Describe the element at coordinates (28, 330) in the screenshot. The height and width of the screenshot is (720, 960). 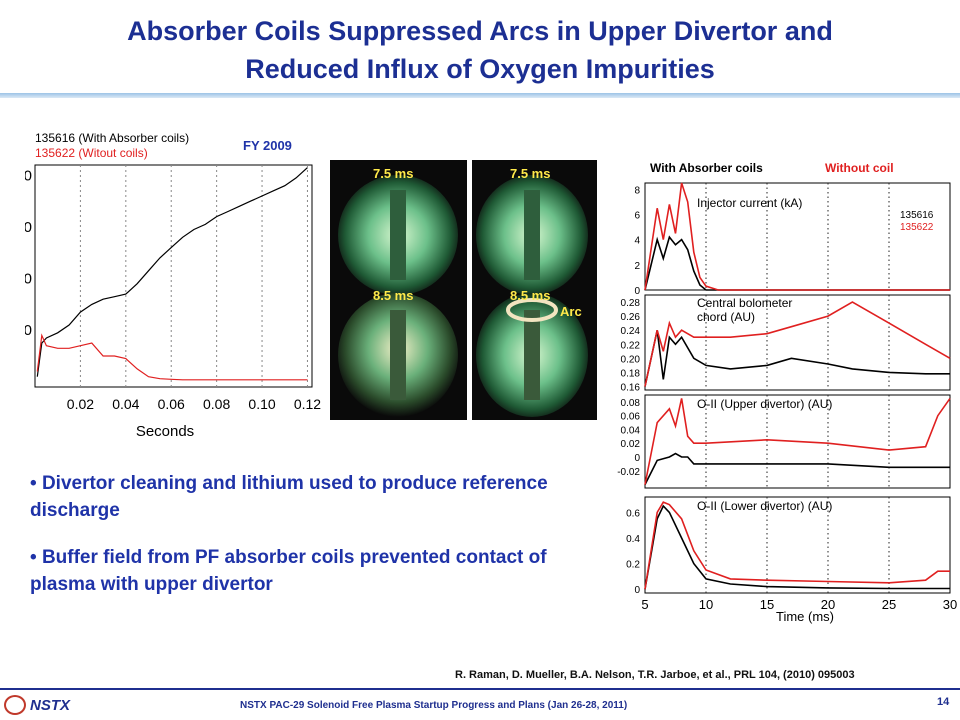
I see `left-y-tick-label: 200` at that location.